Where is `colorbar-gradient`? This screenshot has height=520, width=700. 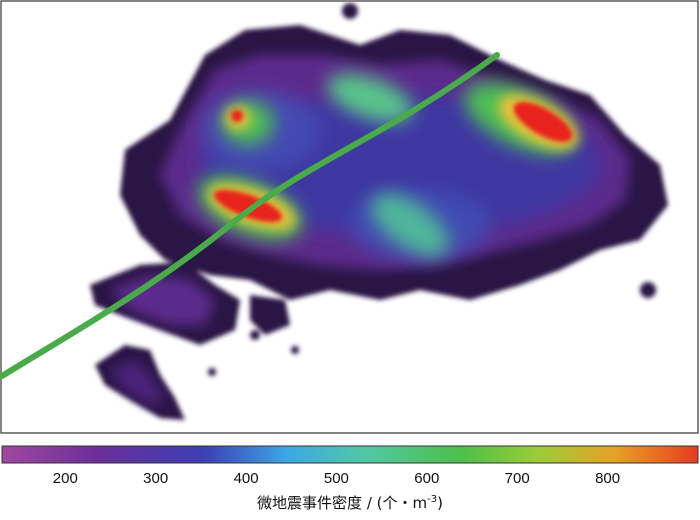 colorbar-gradient is located at coordinates (350, 454).